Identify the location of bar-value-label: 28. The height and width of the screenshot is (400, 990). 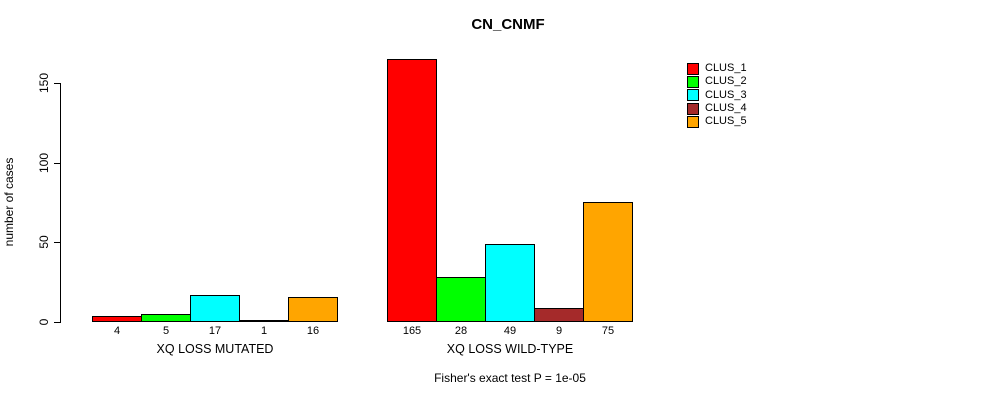
(461, 331).